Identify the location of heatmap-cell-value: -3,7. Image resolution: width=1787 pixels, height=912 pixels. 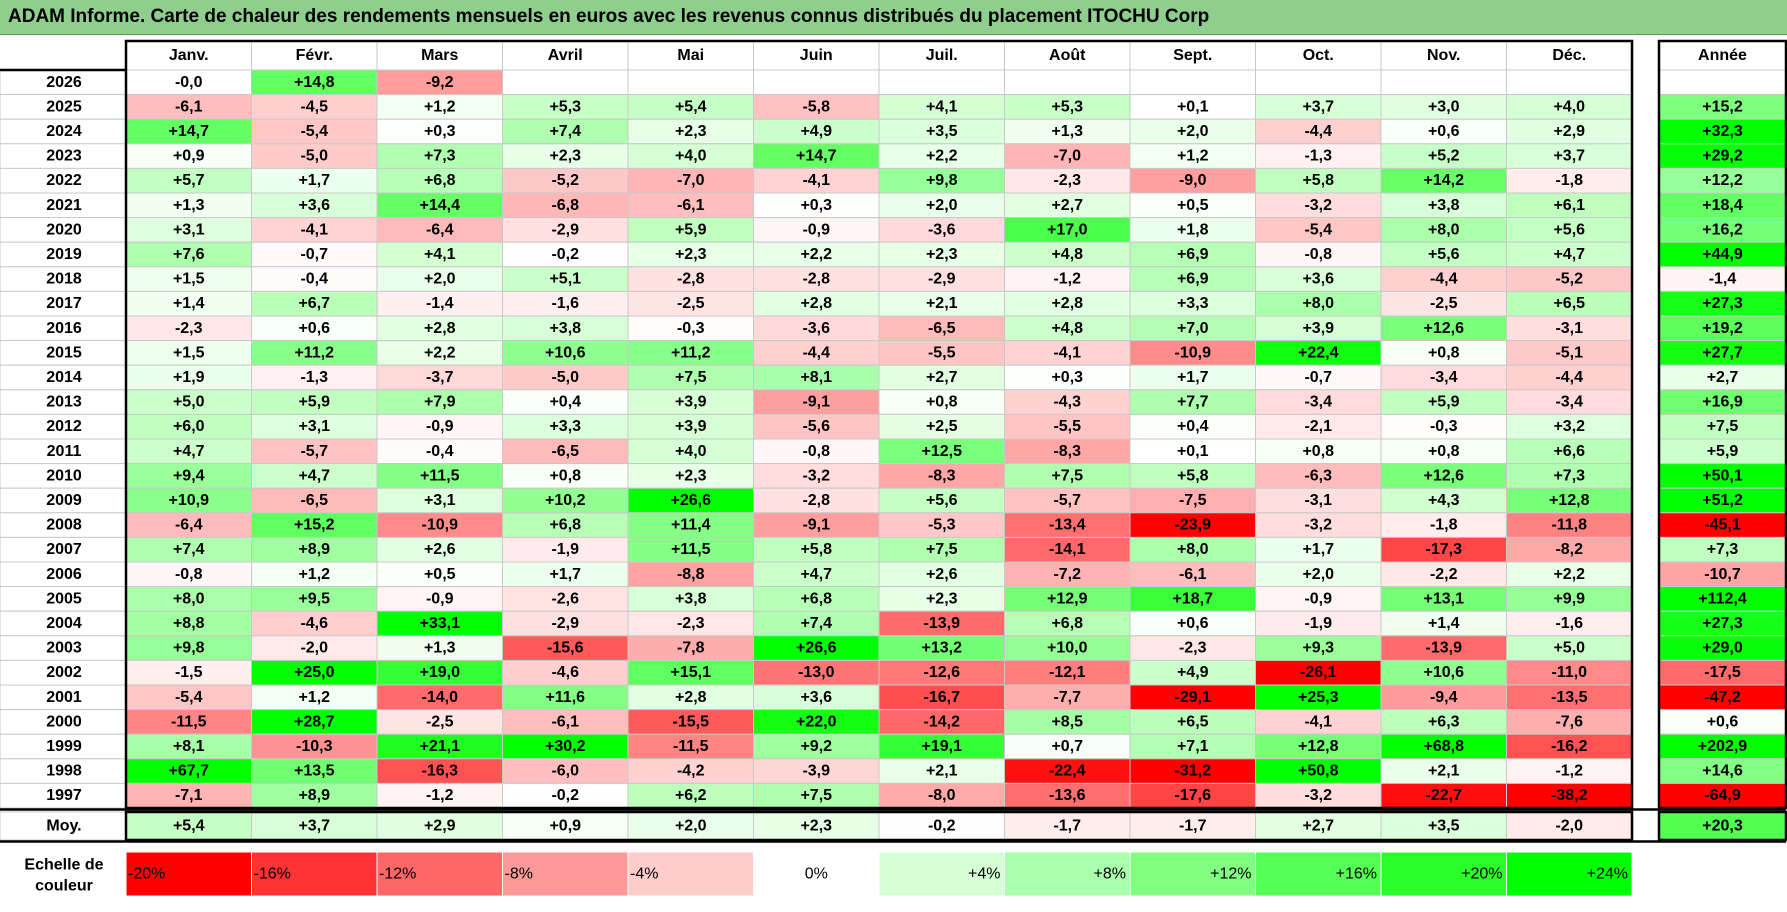
(440, 377).